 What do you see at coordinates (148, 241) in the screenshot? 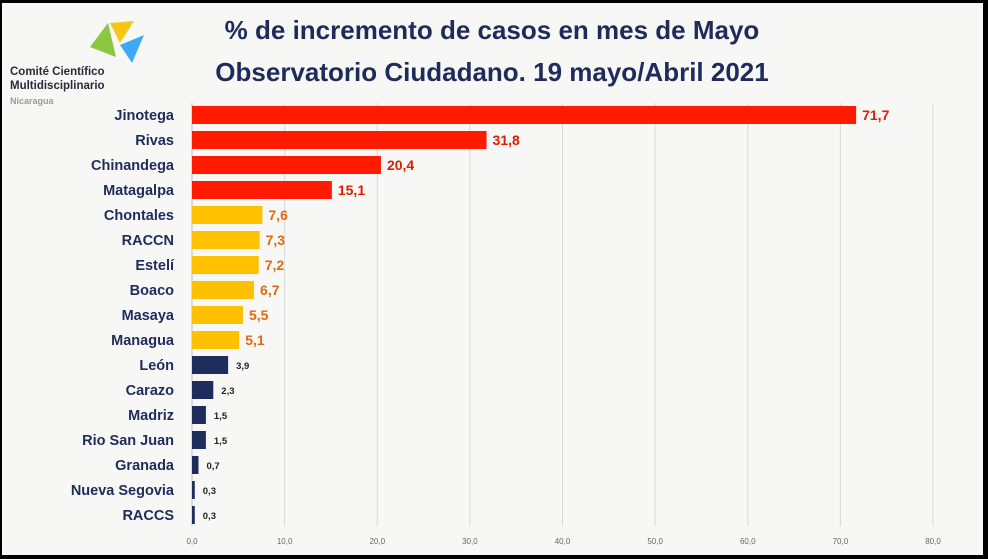
I see `category-label: RACCN` at bounding box center [148, 241].